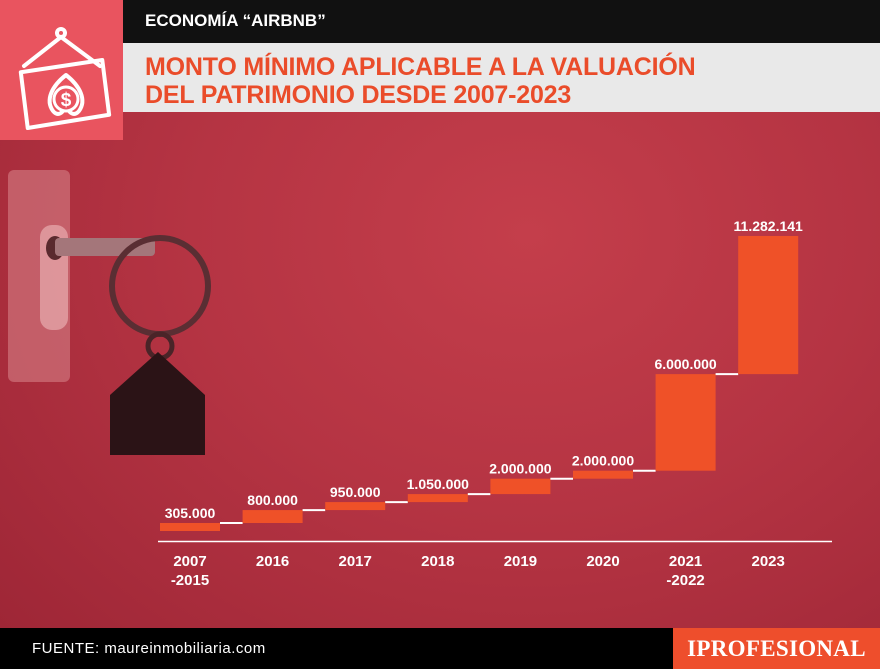 The height and width of the screenshot is (669, 880). I want to click on data-label: 1.050.000, so click(438, 484).